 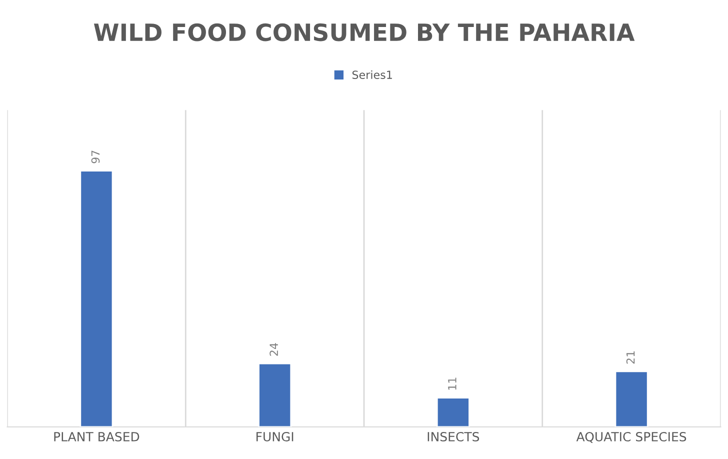 What do you see at coordinates (452, 384) in the screenshot?
I see `data-label: 11` at bounding box center [452, 384].